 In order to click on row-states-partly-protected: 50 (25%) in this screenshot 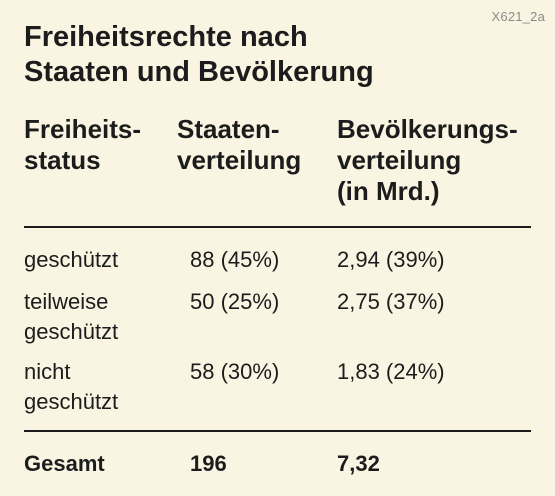, I will do `click(235, 301)`.